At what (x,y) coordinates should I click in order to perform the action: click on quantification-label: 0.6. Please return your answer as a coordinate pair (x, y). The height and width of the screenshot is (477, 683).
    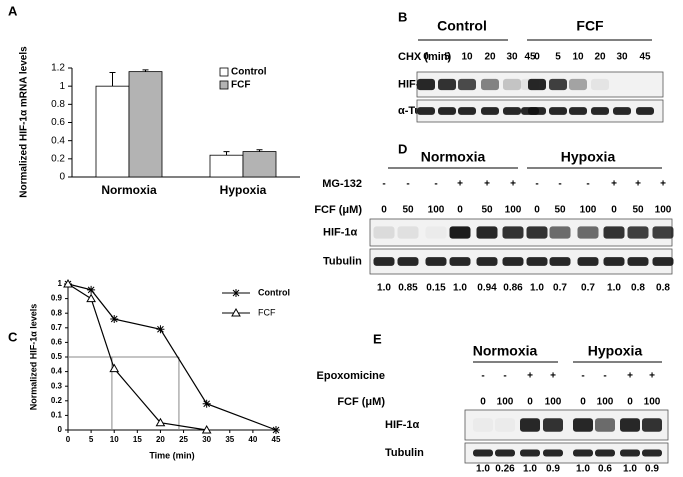
    Looking at the image, I should click on (605, 469).